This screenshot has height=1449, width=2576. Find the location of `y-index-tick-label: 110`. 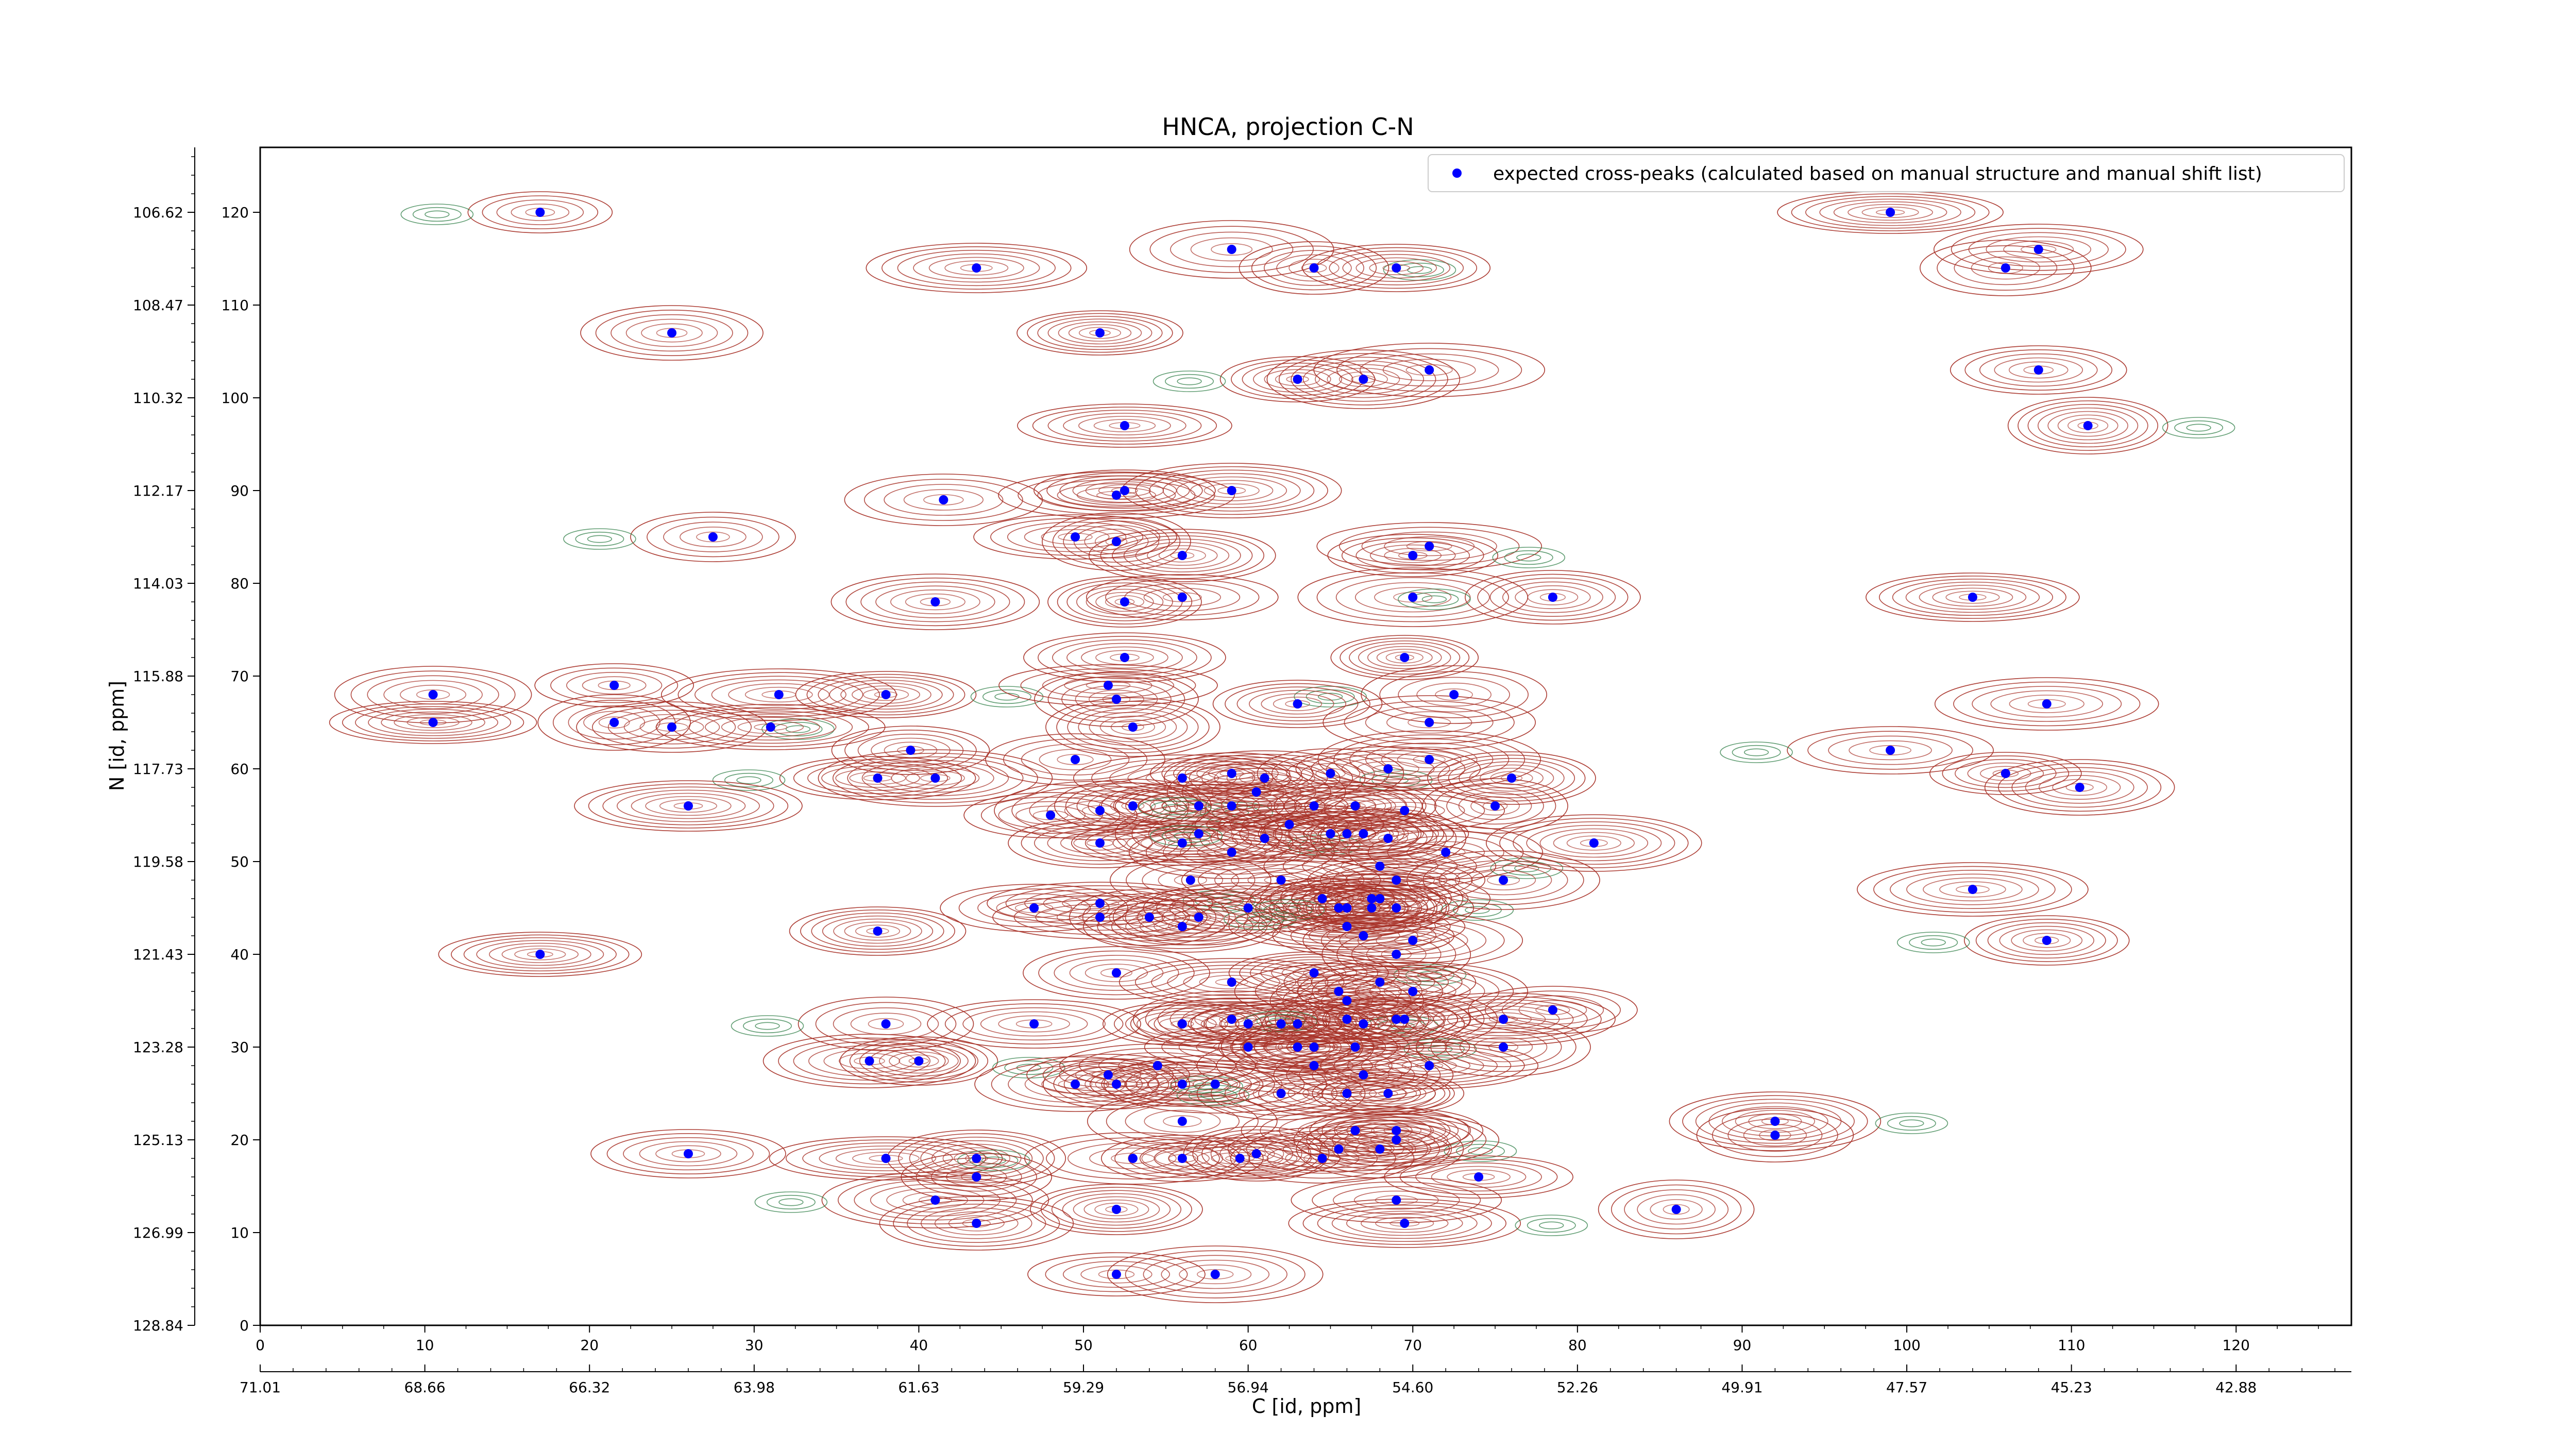

y-index-tick-label: 110 is located at coordinates (235, 305).